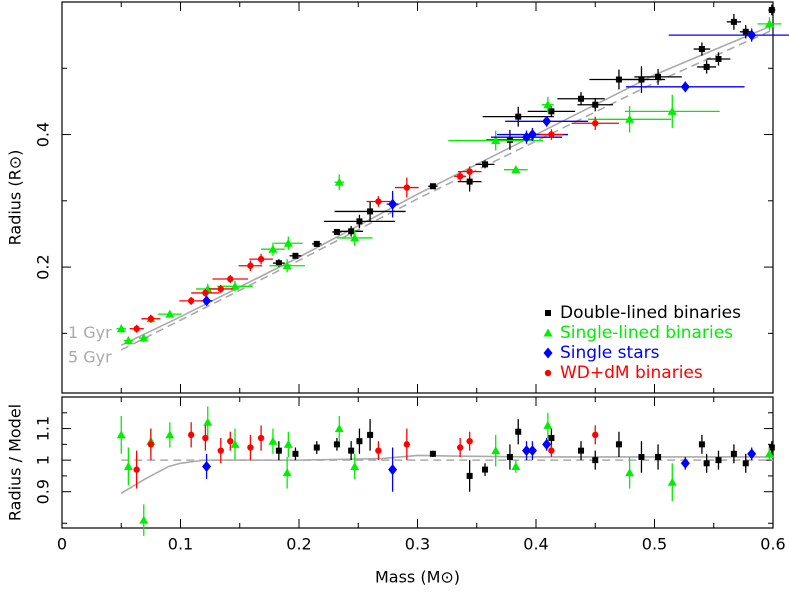 Image resolution: width=789 pixels, height=594 pixels. Describe the element at coordinates (417, 577) in the screenshot. I see `x-axis-label: Mass (M⊙)` at that location.